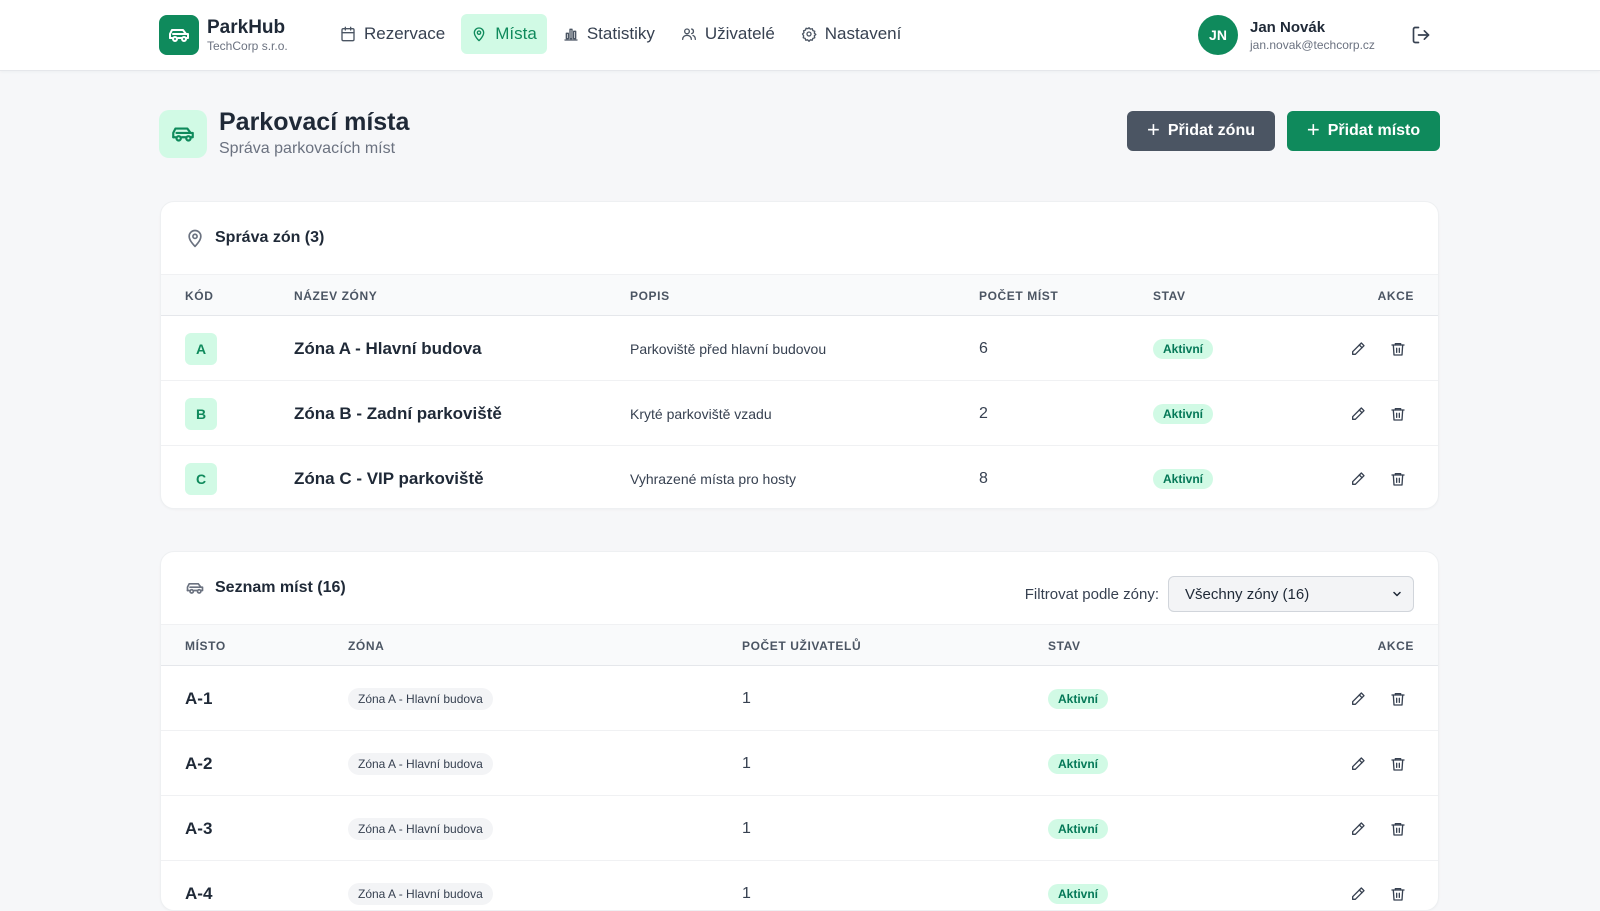 This screenshot has height=911, width=1600. Describe the element at coordinates (199, 296) in the screenshot. I see `column-header: KÓD` at that location.